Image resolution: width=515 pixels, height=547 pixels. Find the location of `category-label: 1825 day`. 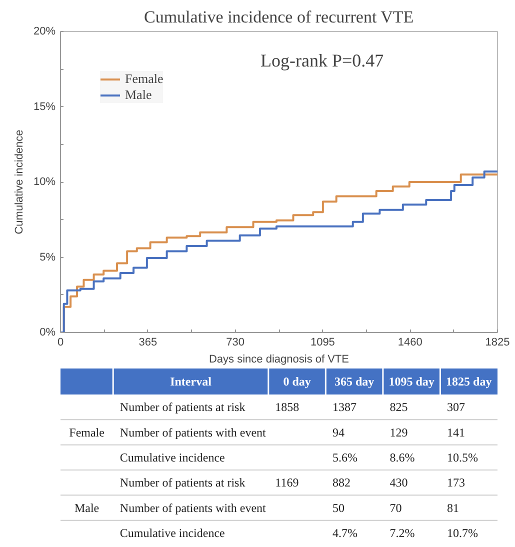

category-label: 1825 day is located at coordinates (469, 381).